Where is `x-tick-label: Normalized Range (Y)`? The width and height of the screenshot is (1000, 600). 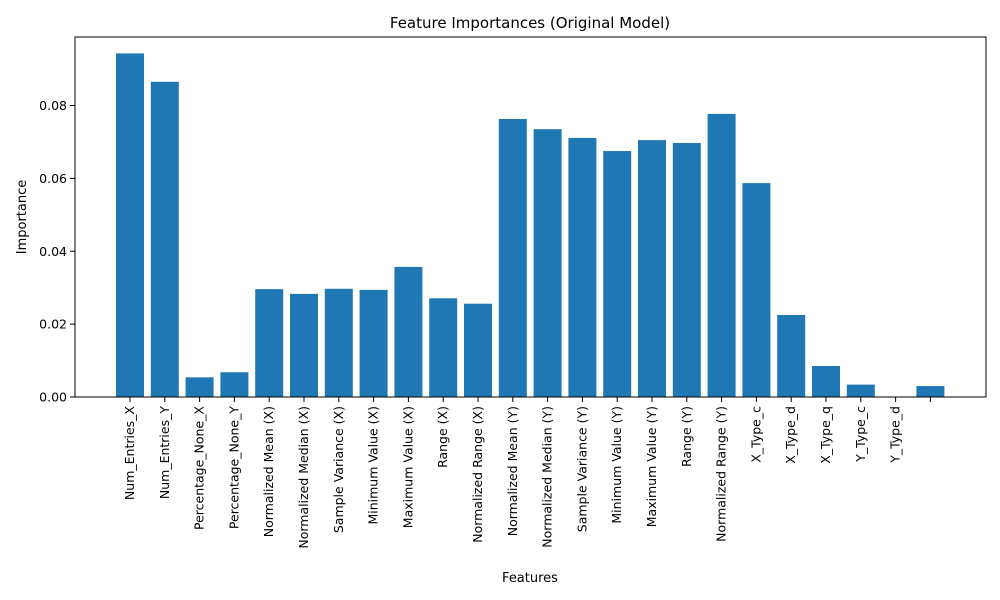
x-tick-label: Normalized Range (Y) is located at coordinates (721, 474).